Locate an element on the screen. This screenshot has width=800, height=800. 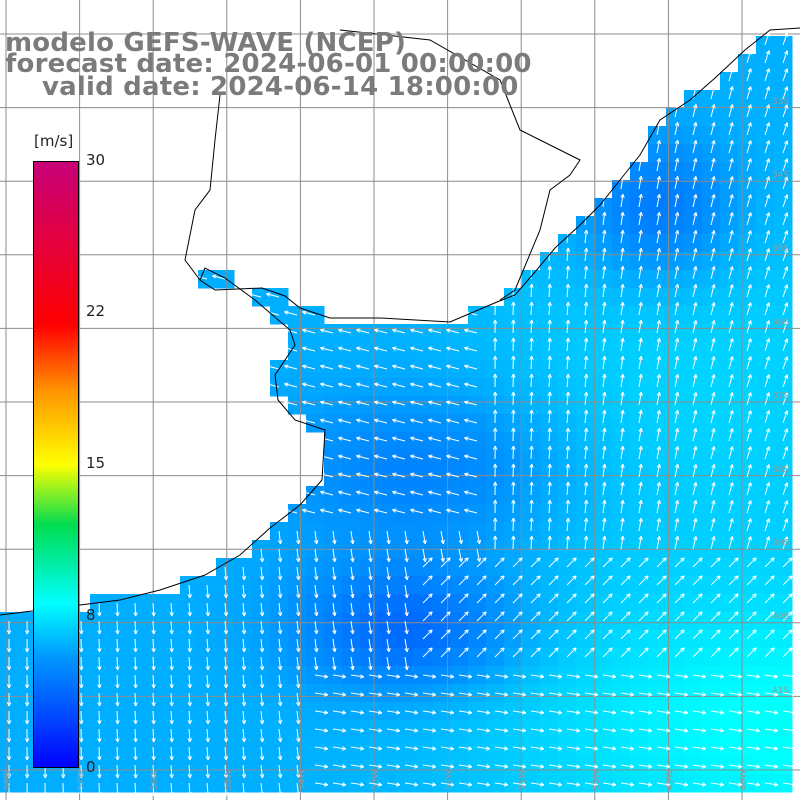
colorbar-tick-label: 0 is located at coordinates (91, 767).